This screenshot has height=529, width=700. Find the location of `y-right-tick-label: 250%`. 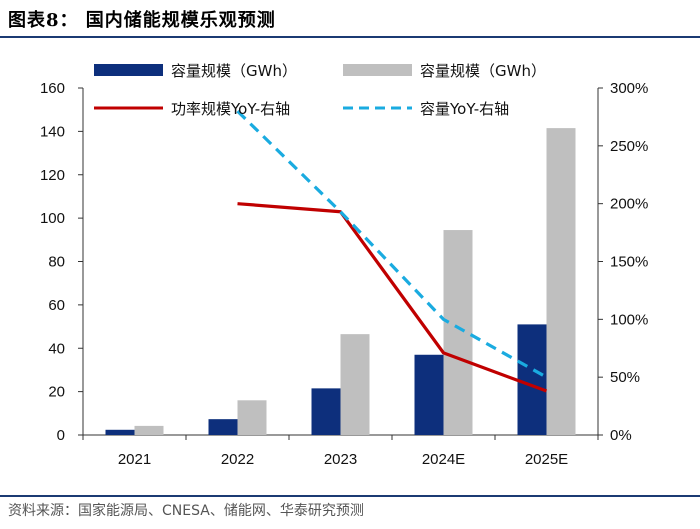

y-right-tick-label: 250% is located at coordinates (629, 146).